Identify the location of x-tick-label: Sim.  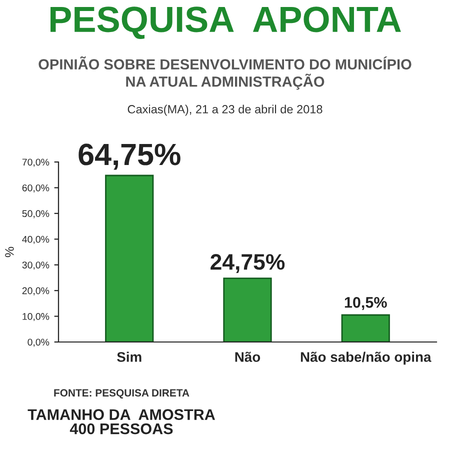
(129, 357).